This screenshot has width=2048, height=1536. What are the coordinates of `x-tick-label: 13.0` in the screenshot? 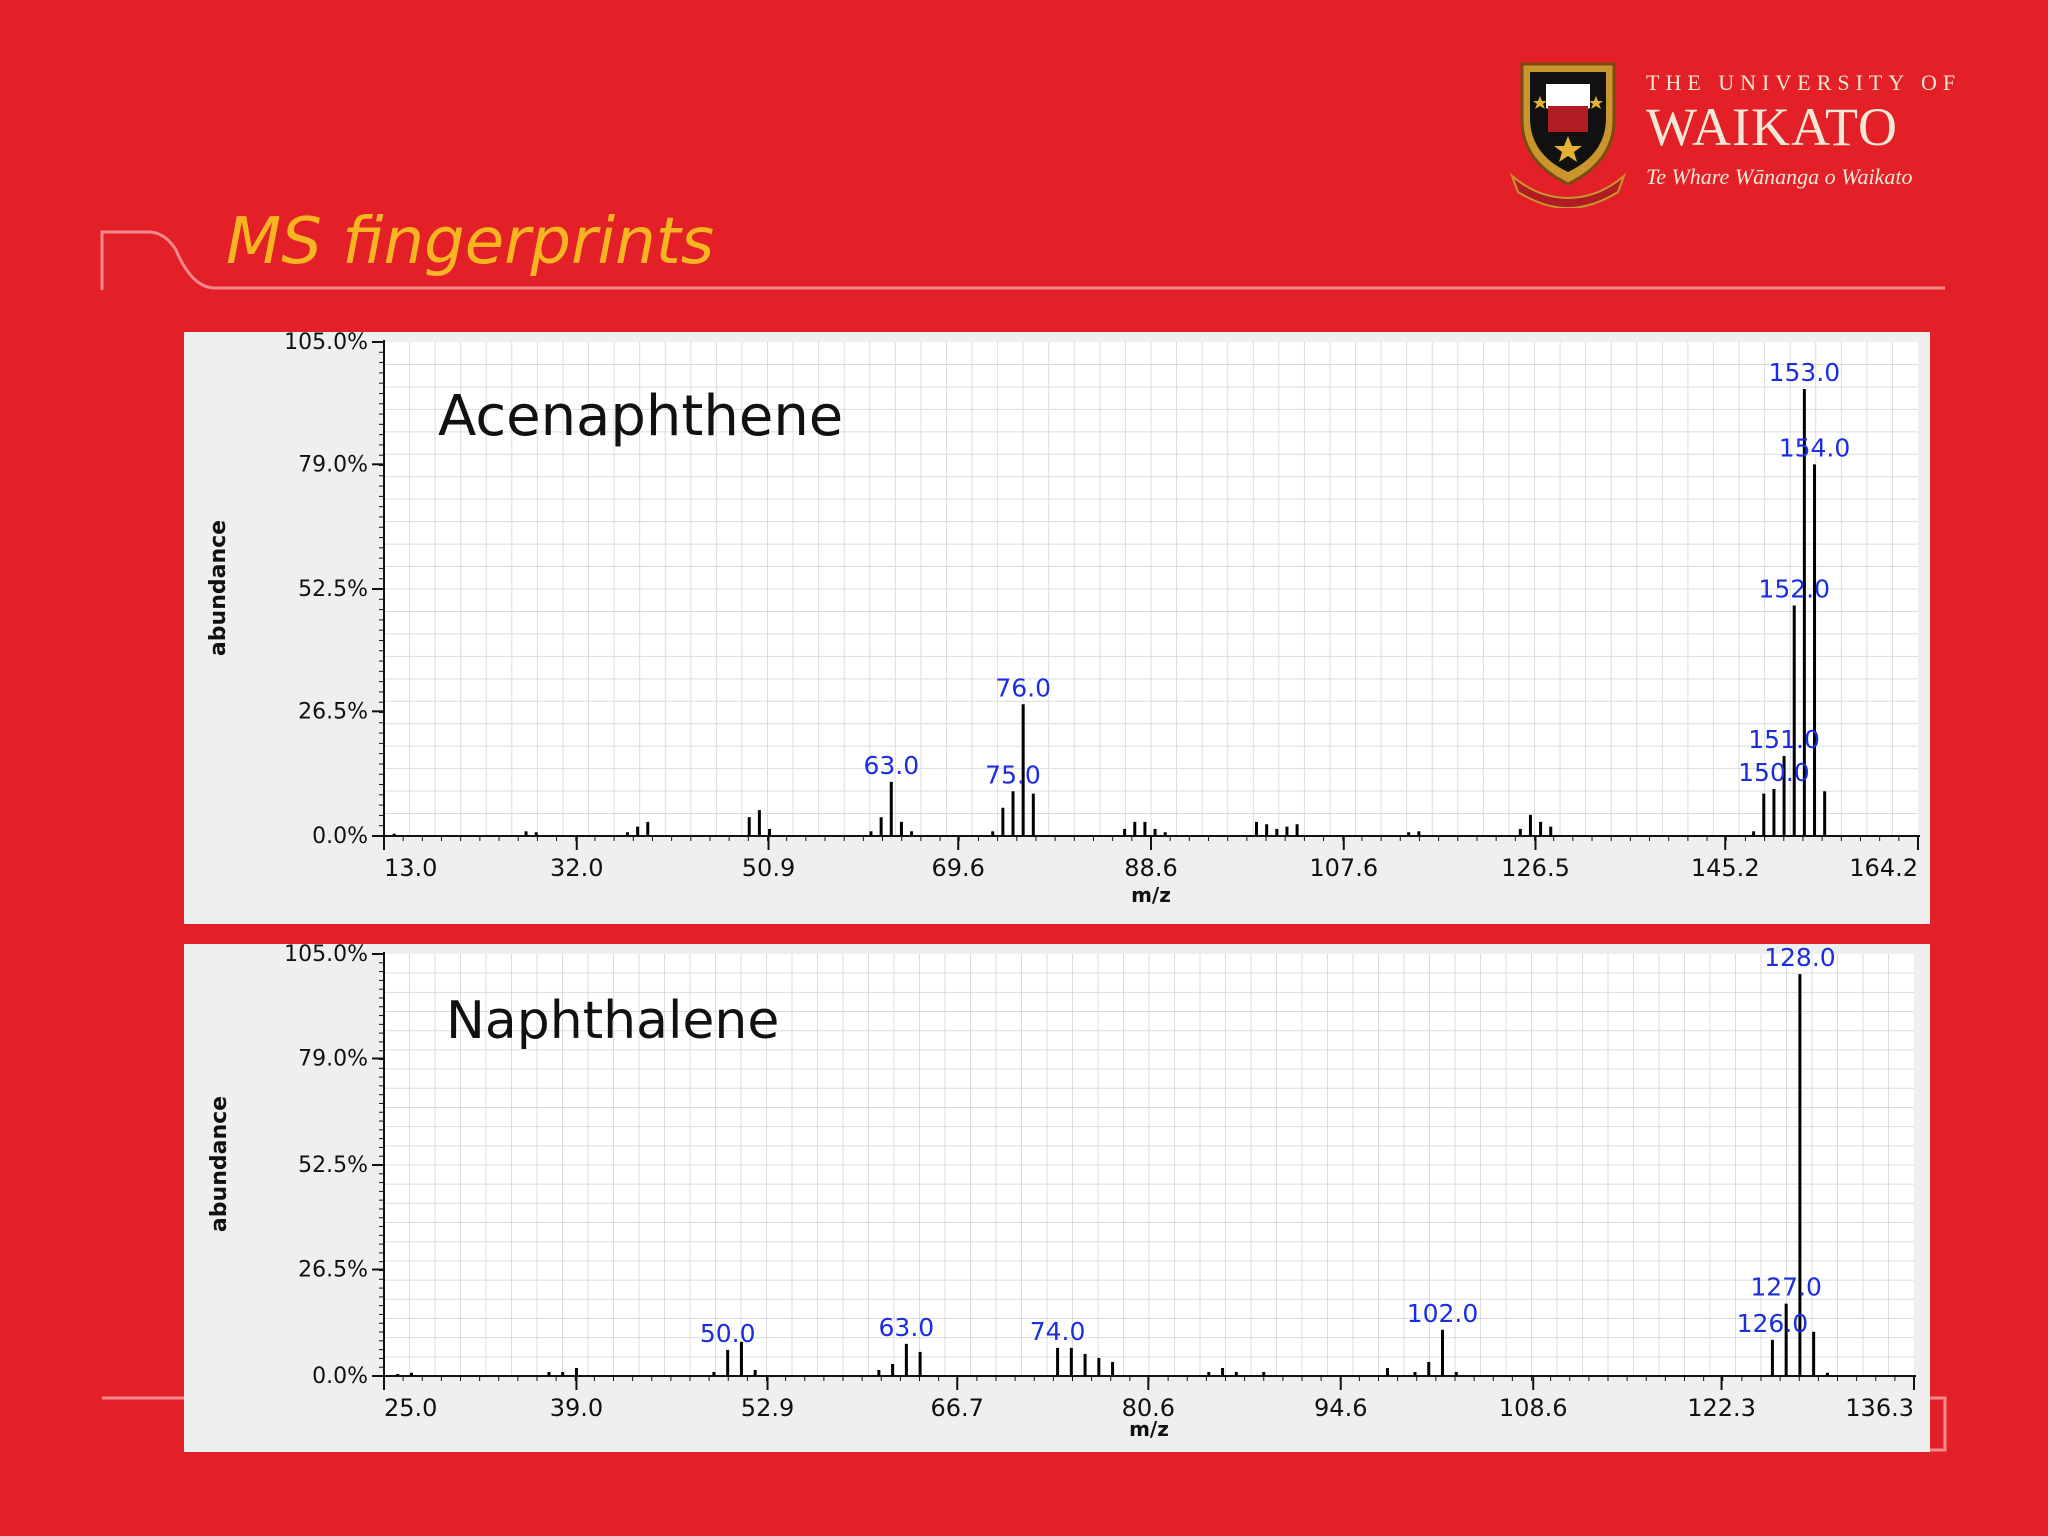 It's located at (410, 868).